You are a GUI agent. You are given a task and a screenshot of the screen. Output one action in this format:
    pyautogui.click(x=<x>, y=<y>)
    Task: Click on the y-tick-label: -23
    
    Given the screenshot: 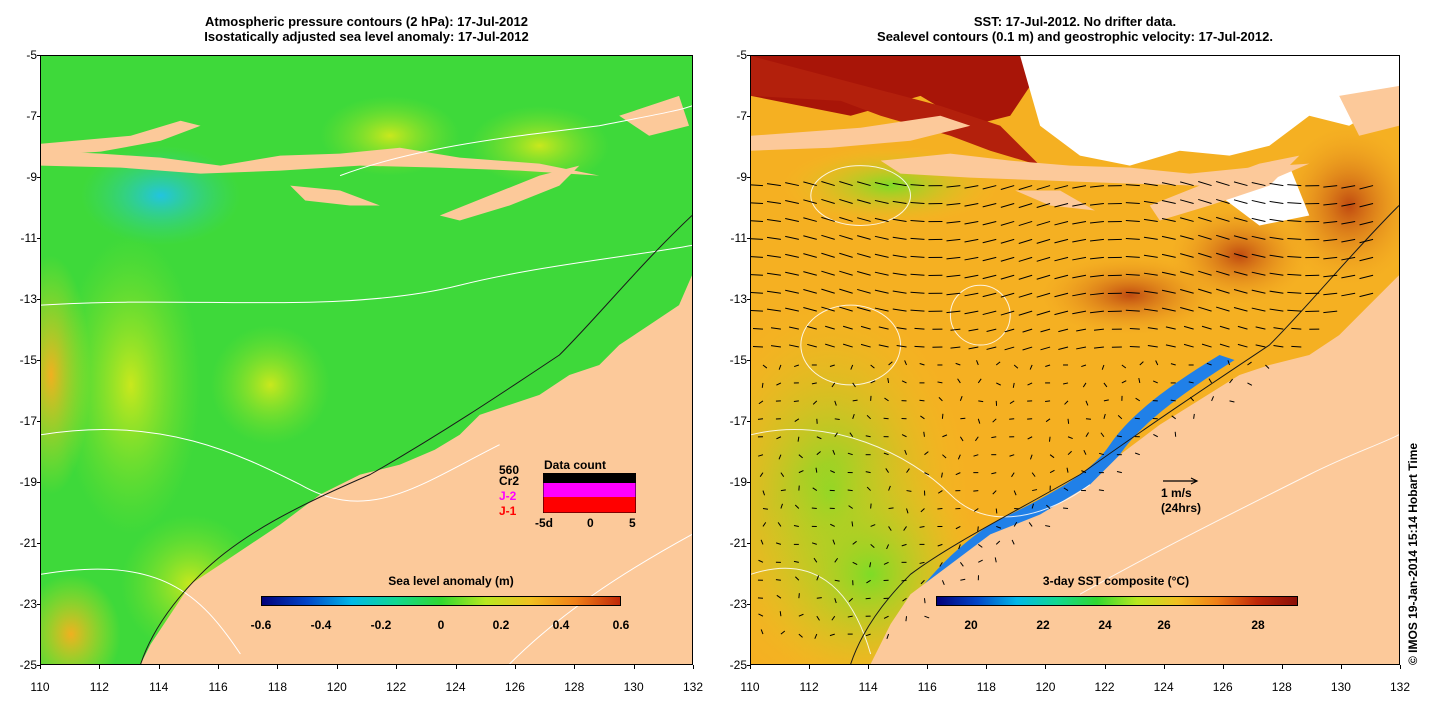 What is the action you would take?
    pyautogui.click(x=28, y=604)
    